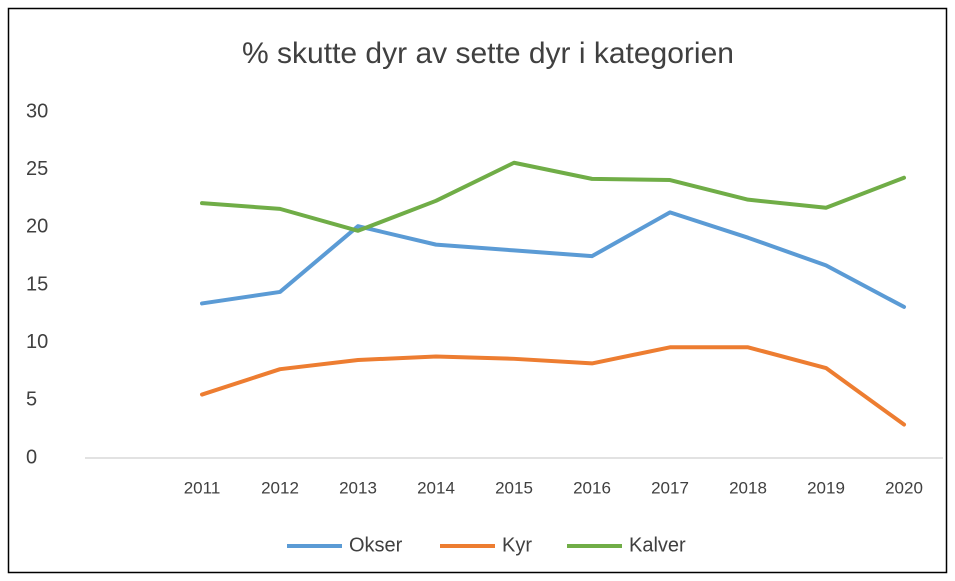 The height and width of the screenshot is (581, 955). Describe the element at coordinates (37, 227) in the screenshot. I see `y-tick-label: 20` at that location.